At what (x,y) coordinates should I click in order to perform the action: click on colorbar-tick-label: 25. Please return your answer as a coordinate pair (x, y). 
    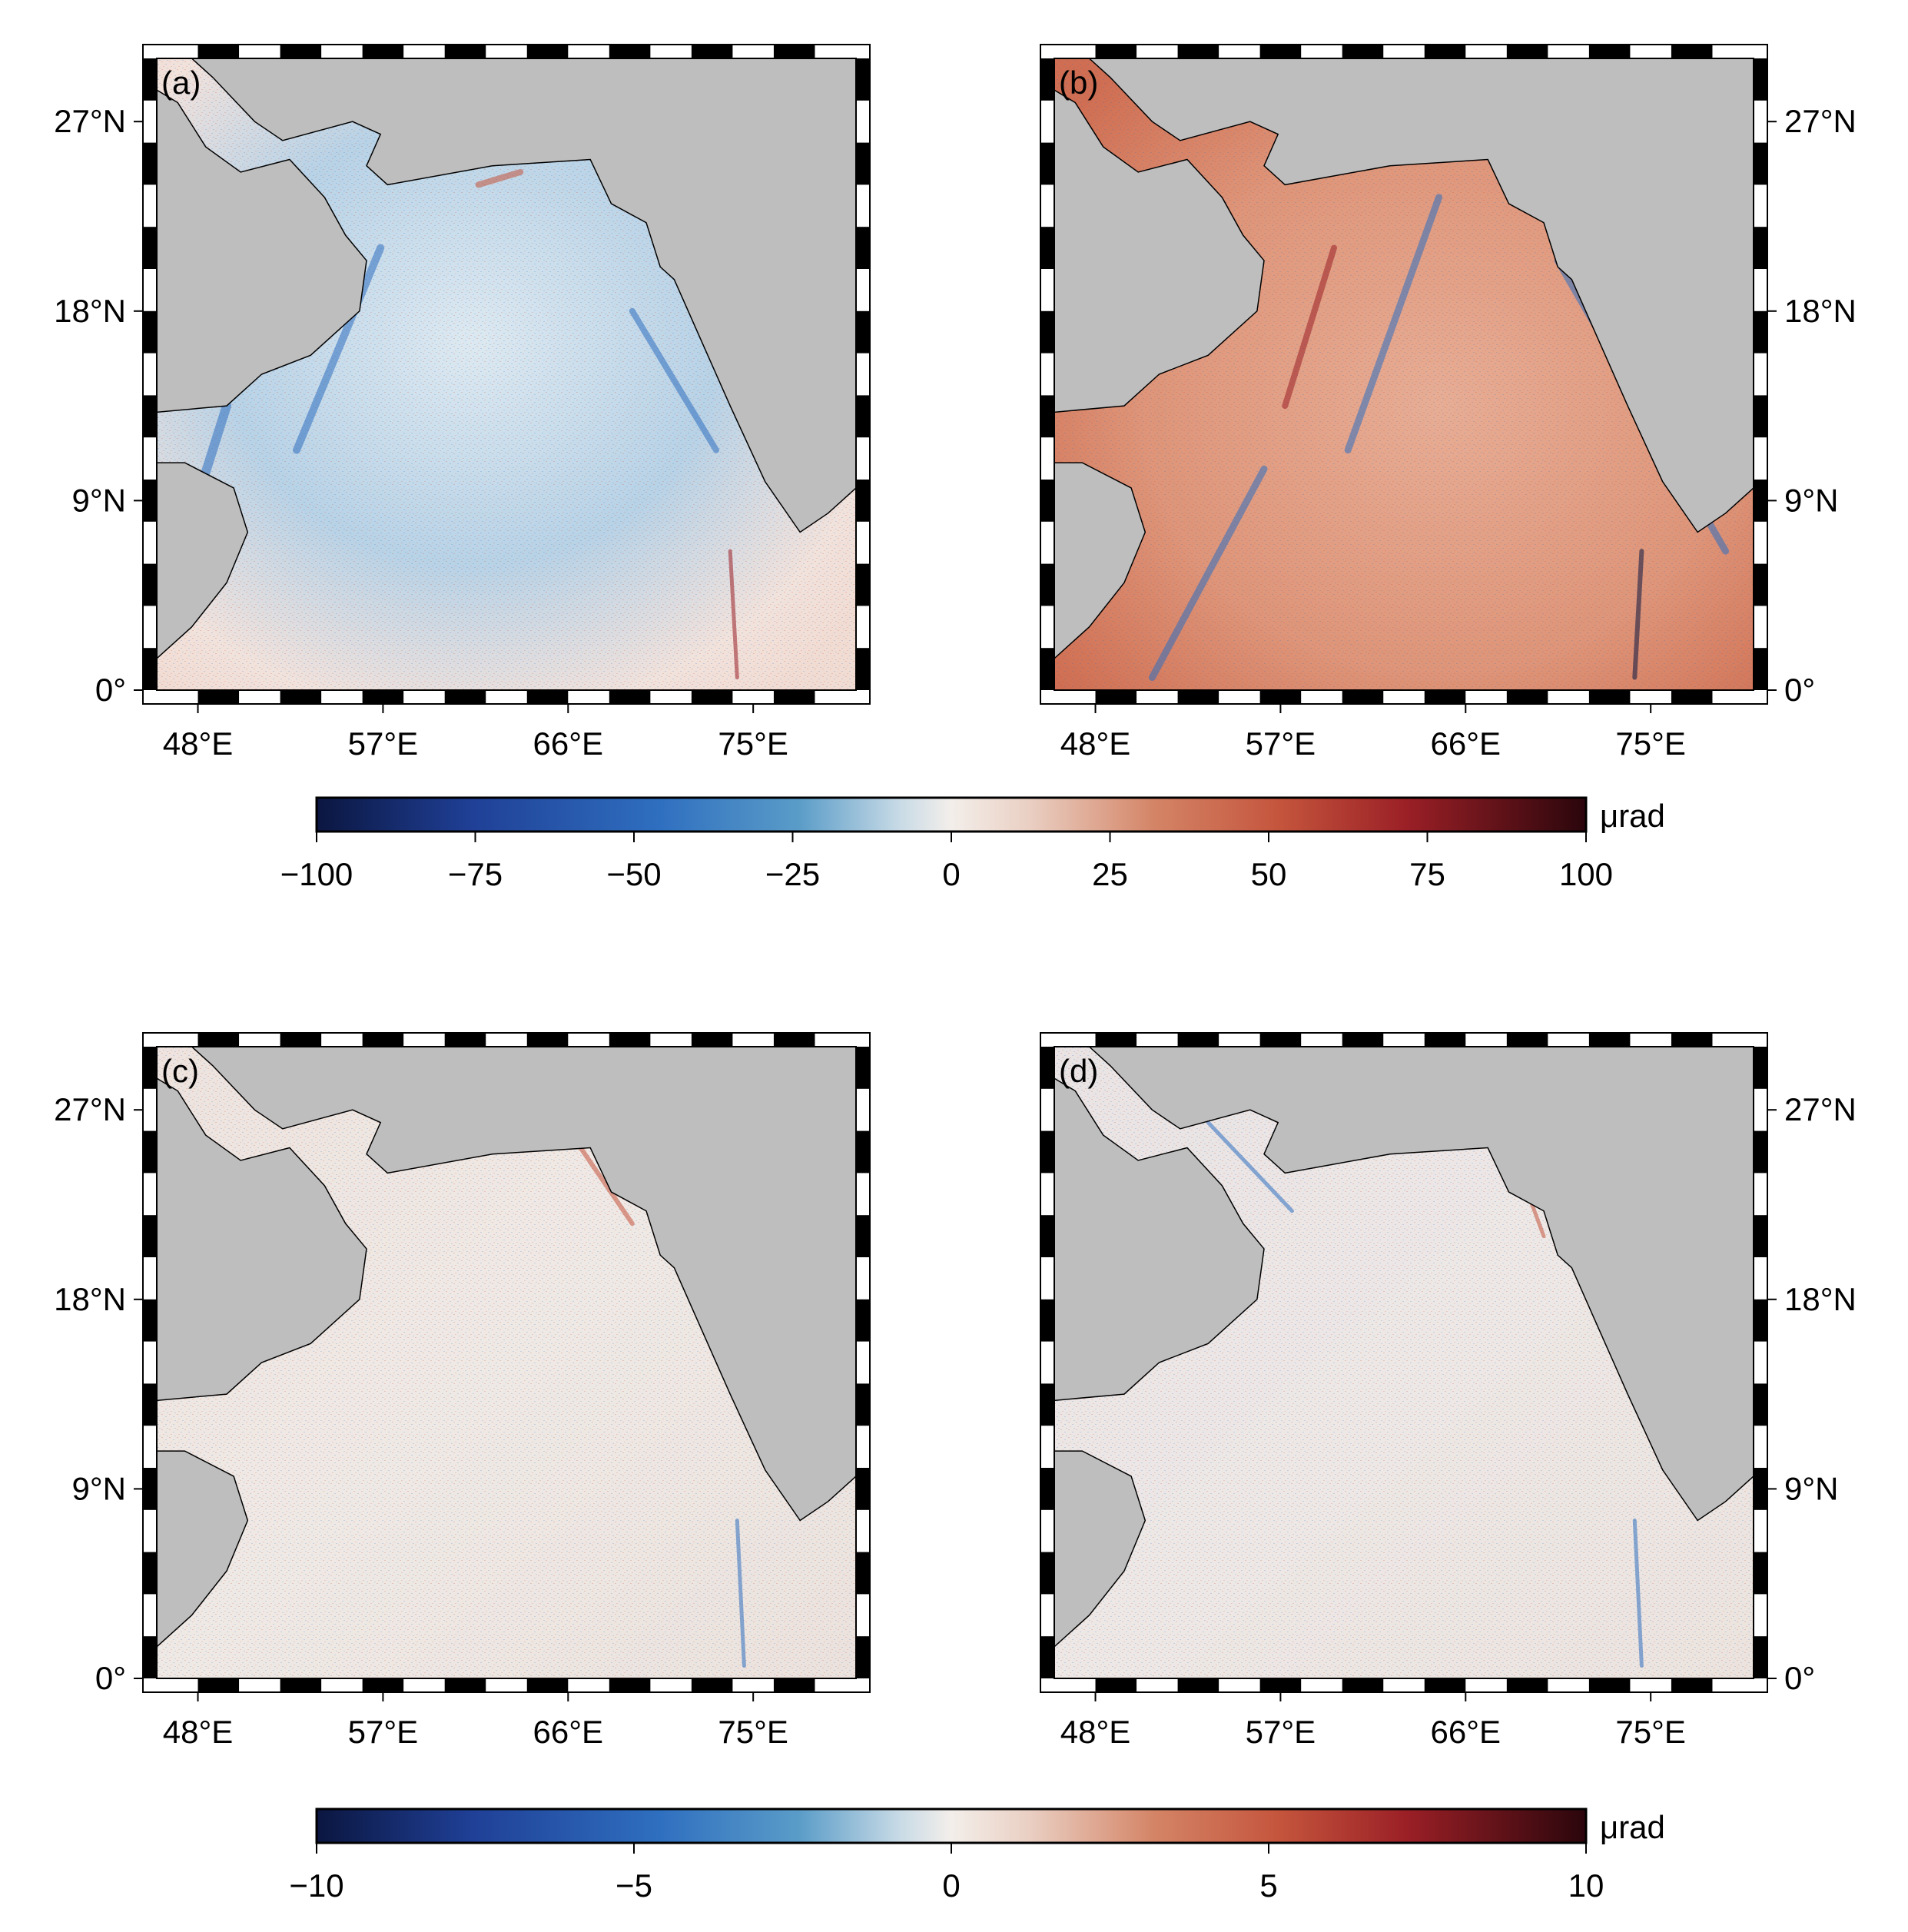
    Looking at the image, I should click on (1110, 874).